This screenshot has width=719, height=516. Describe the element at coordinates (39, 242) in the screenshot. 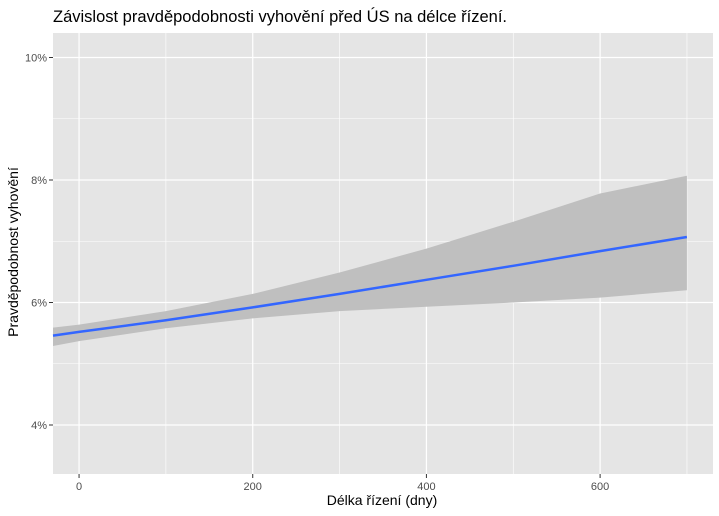

I see `y-axis: 4% 6% 8% 10%` at that location.